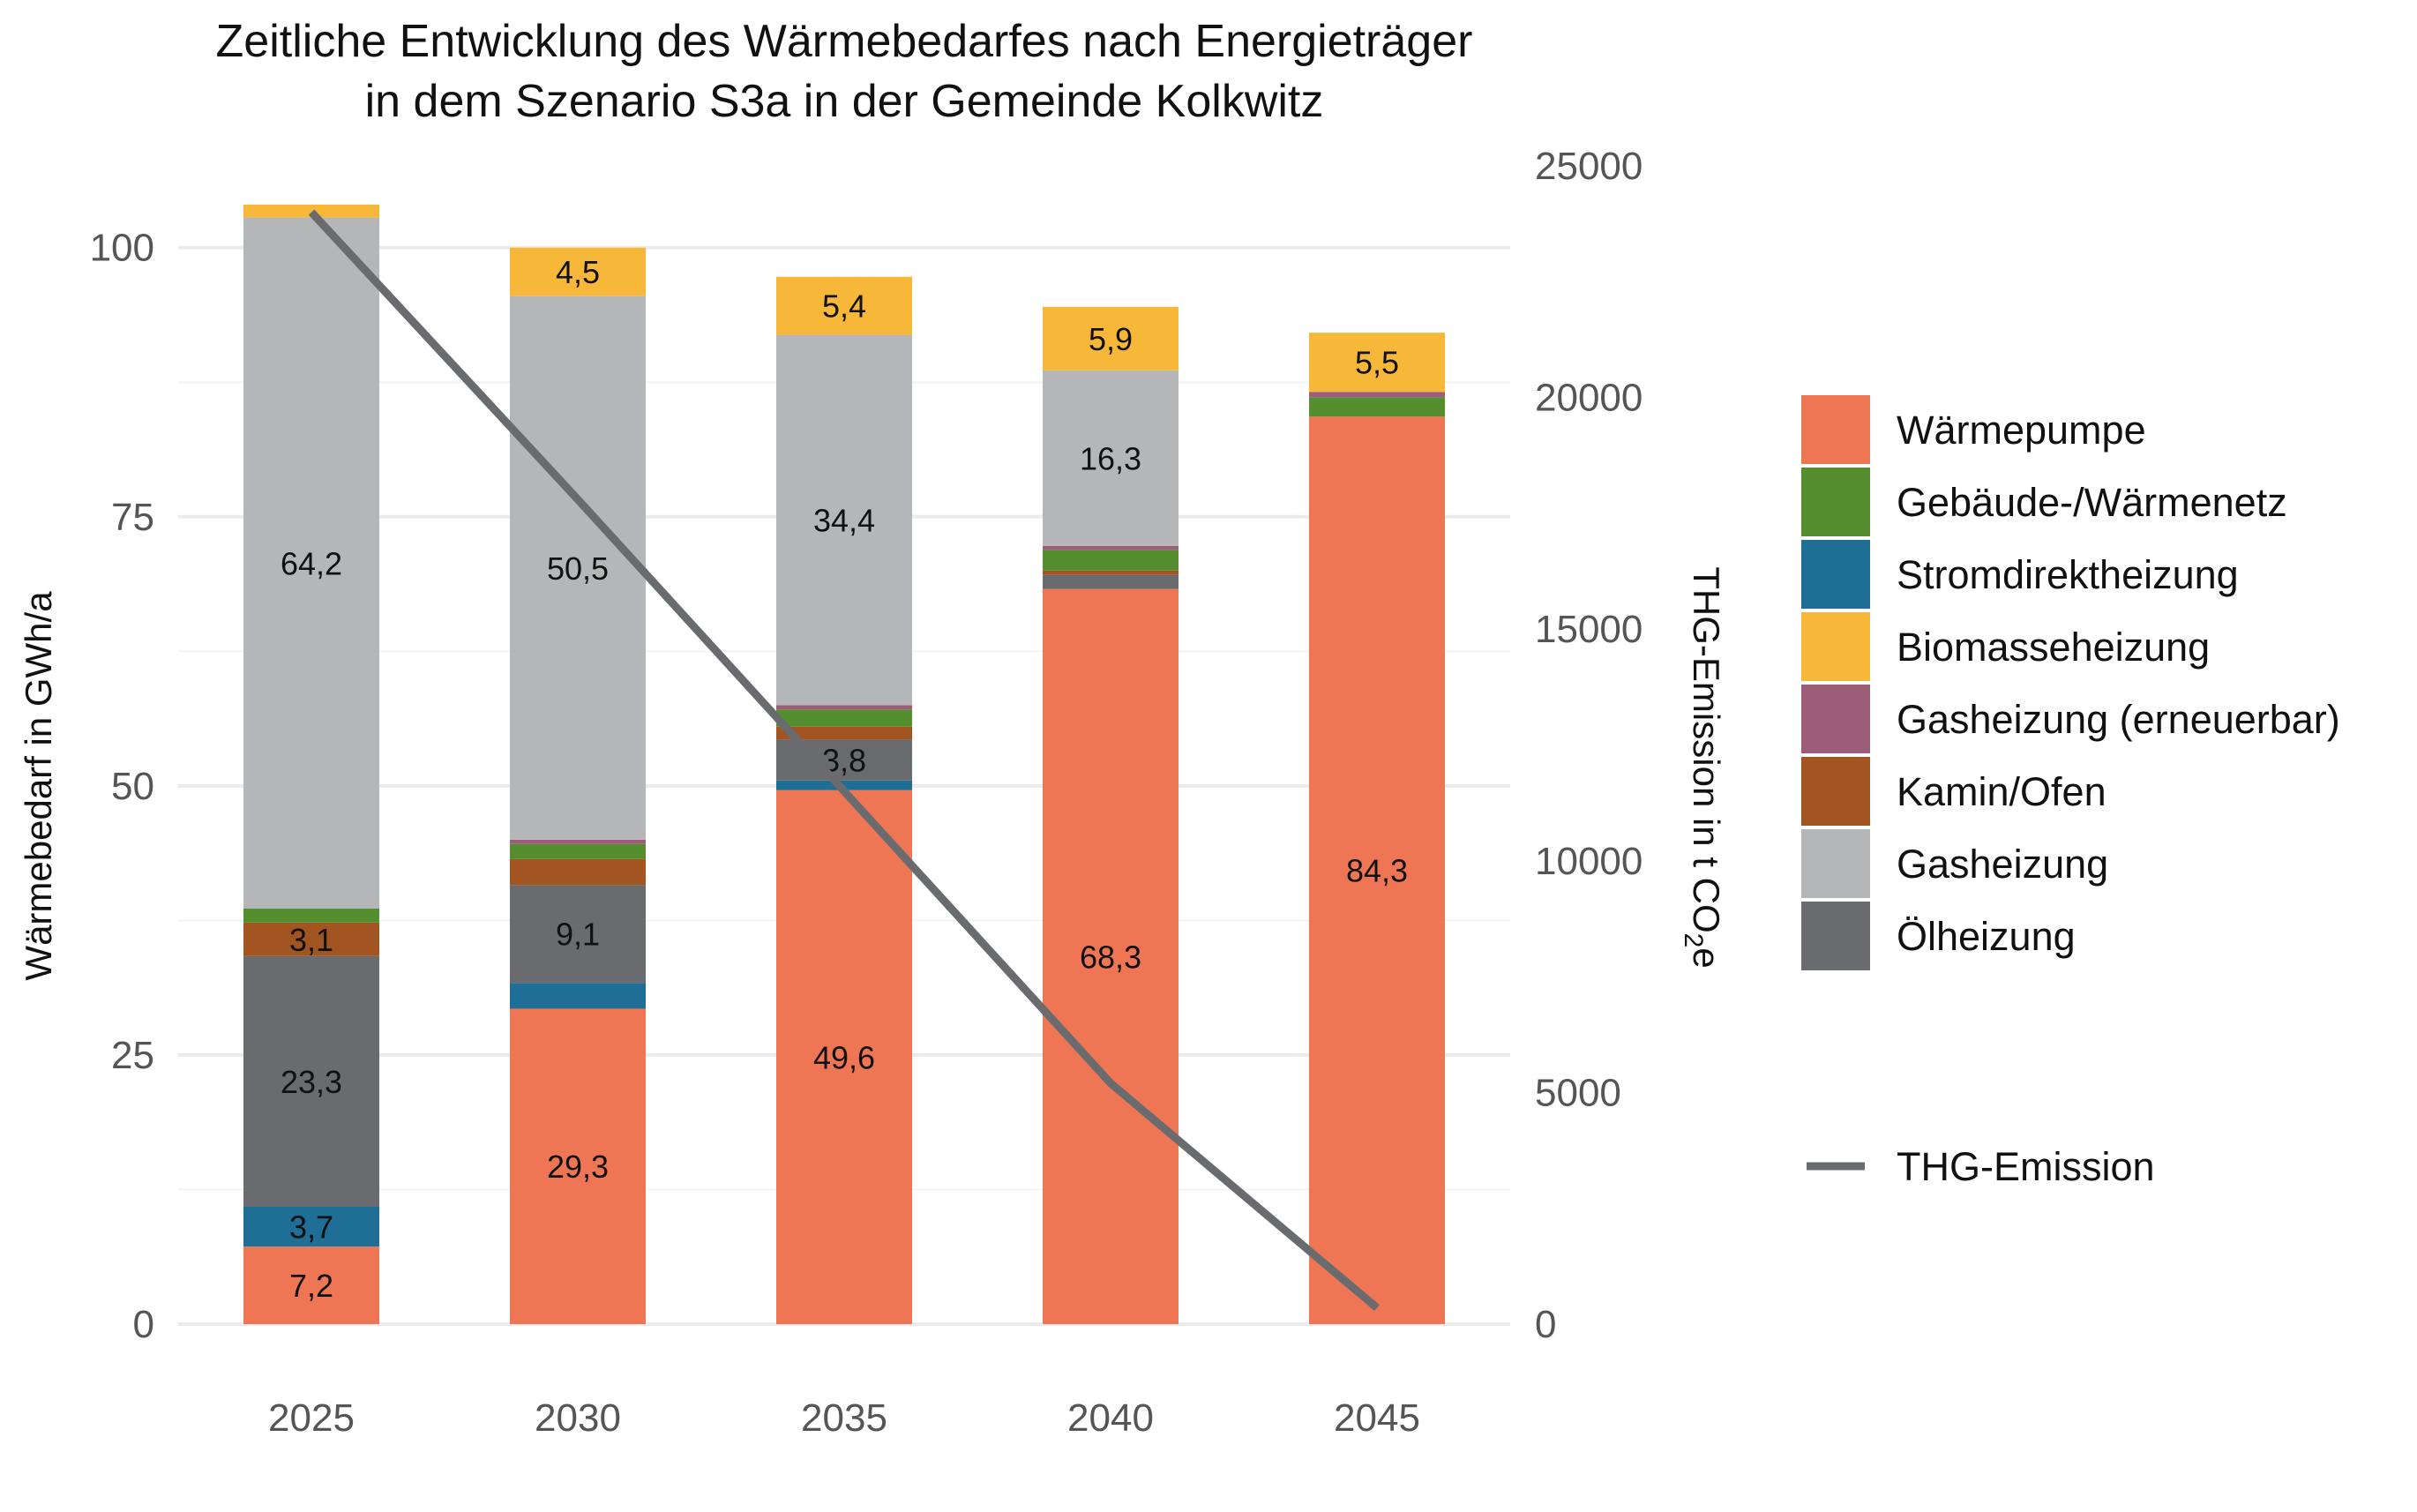 This screenshot has width=2417, height=1512. Describe the element at coordinates (1987, 936) in the screenshot. I see `legend-label: Ölheizung` at that location.